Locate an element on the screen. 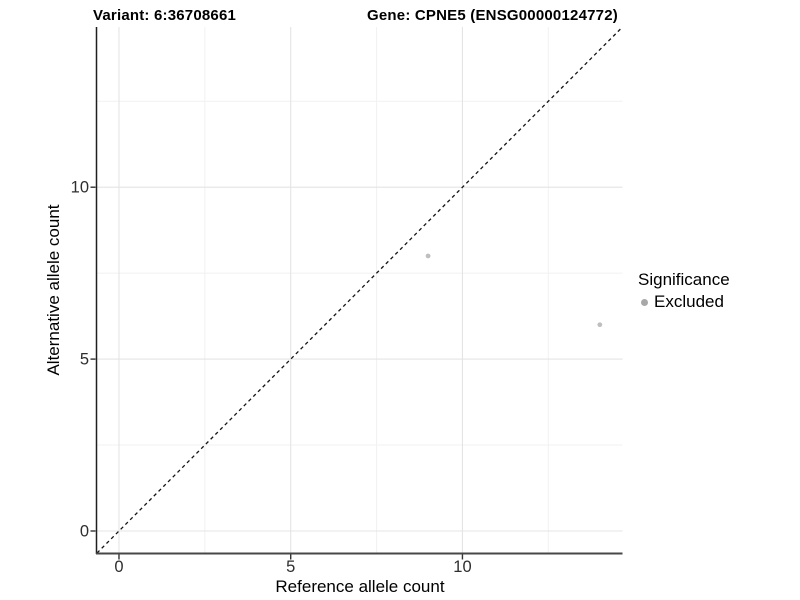 The height and width of the screenshot is (600, 800). legend-title: Significance is located at coordinates (684, 279).